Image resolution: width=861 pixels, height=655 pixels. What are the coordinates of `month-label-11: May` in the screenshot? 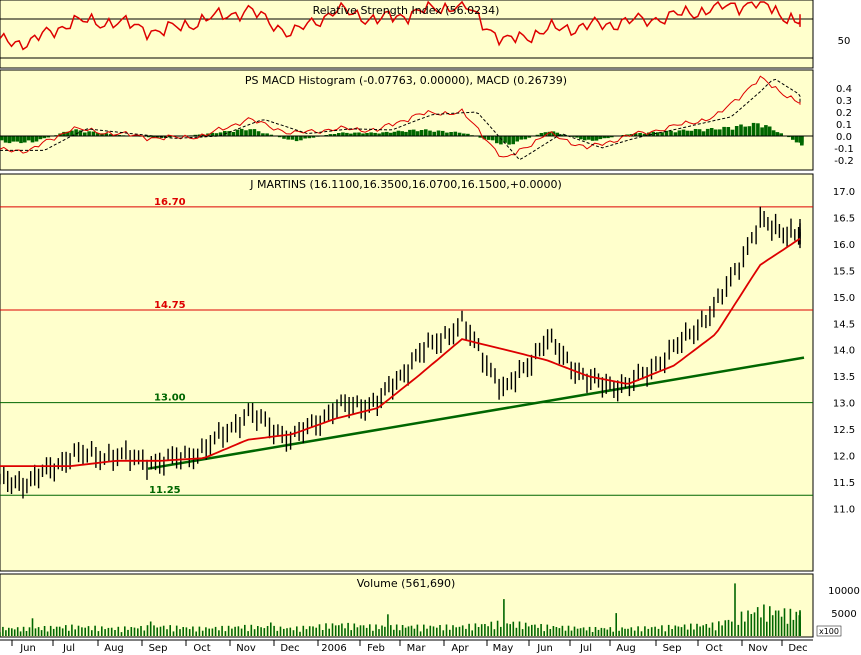 It's located at (503, 648).